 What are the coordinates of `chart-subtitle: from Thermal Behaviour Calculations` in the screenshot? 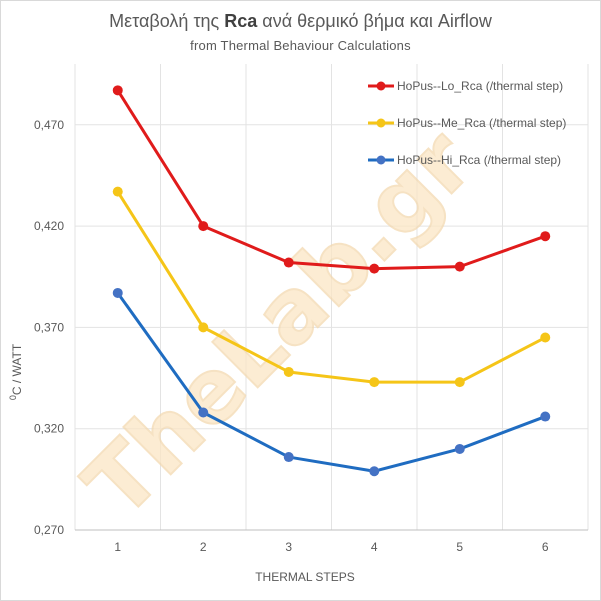 It's located at (300, 45).